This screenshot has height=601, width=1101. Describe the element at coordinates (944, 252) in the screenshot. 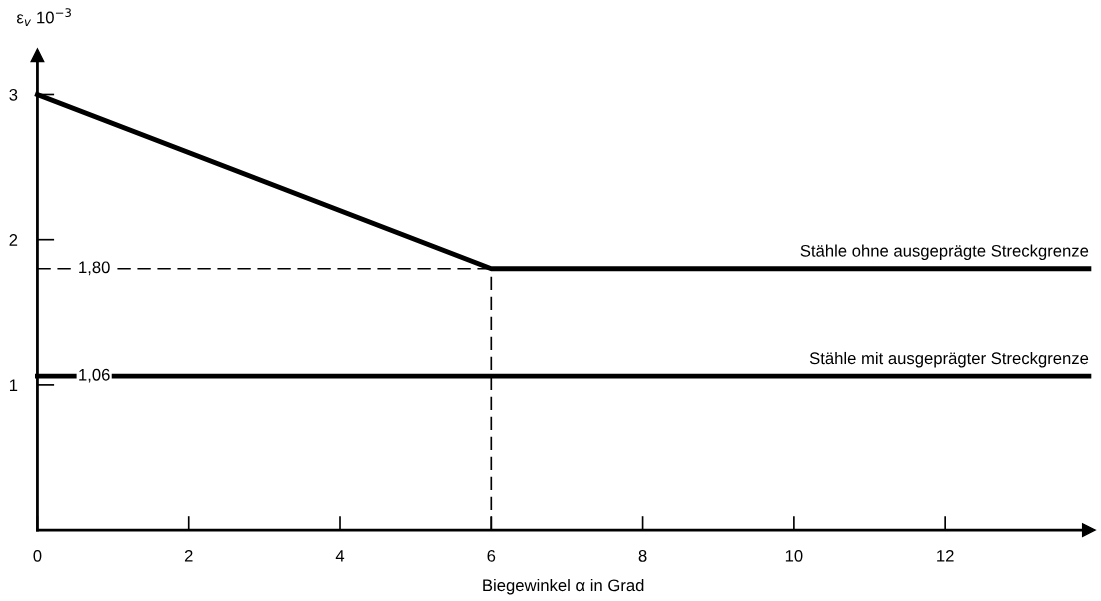

I see `series-label: Stähle ohne ausgeprägte Streckgrenze` at that location.